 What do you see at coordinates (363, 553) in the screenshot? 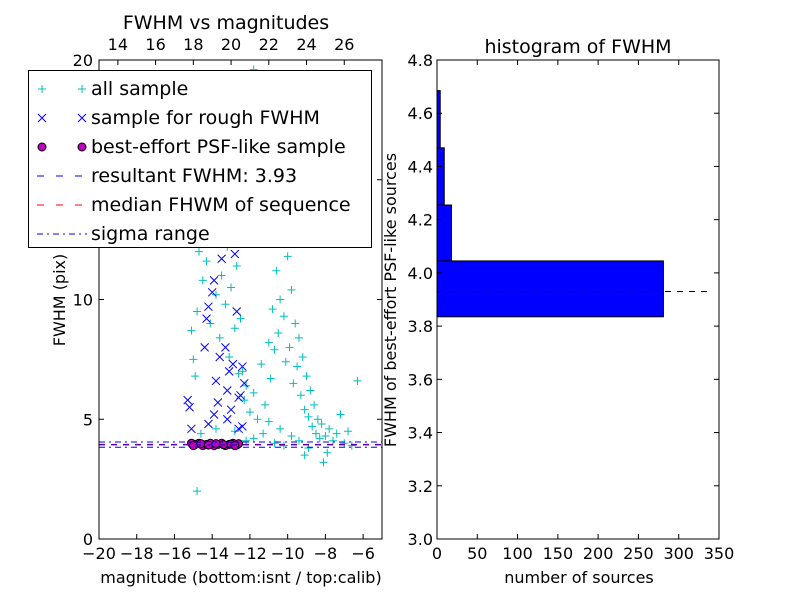
I see `x-tick-label: −6` at bounding box center [363, 553].